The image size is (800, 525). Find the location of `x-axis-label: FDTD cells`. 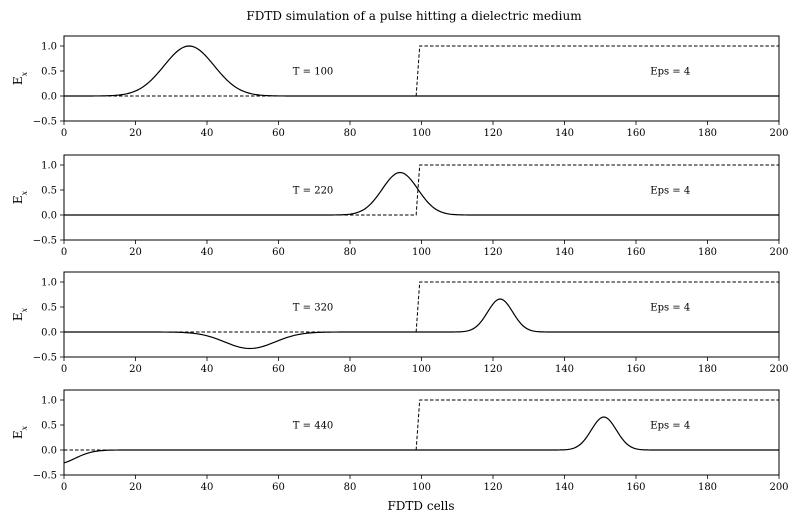

x-axis-label: FDTD cells is located at coordinates (420, 506).